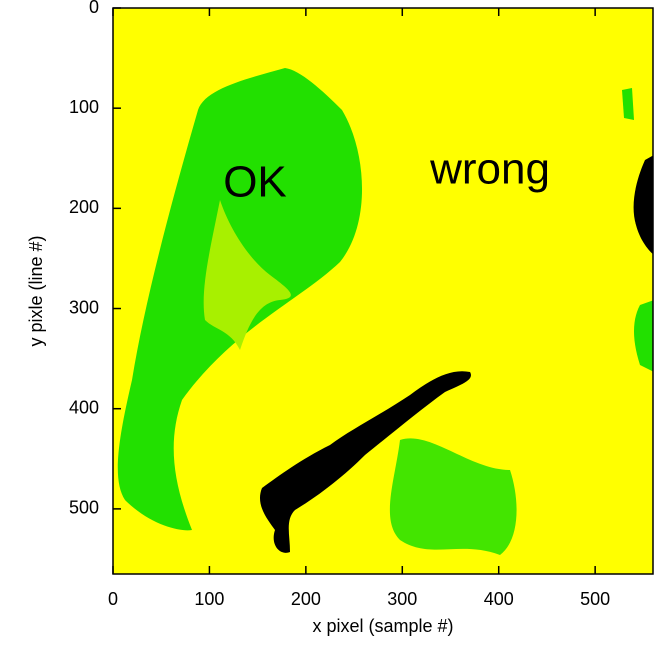  What do you see at coordinates (36, 290) in the screenshot?
I see `y-axis-label: y pixle (line #)` at bounding box center [36, 290].